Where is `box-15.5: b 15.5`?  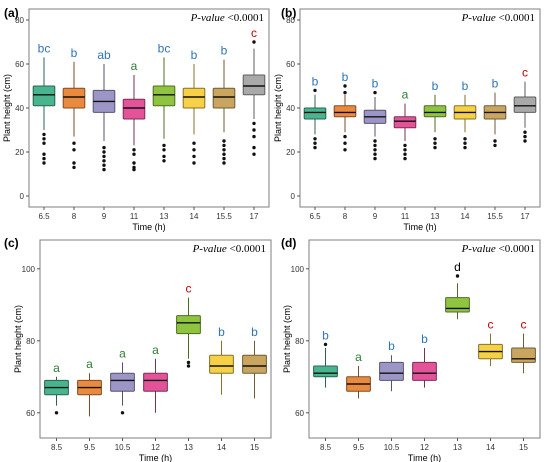 box-15.5: b 15.5 is located at coordinates (495, 149).